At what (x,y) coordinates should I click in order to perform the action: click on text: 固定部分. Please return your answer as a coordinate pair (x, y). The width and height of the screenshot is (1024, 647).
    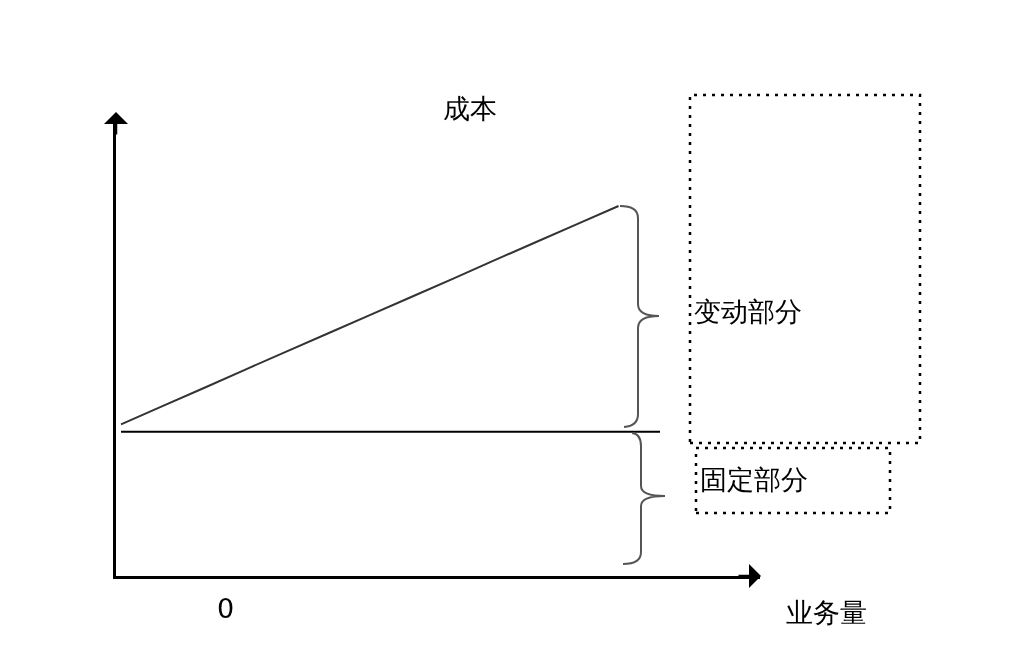
    Looking at the image, I should click on (754, 479).